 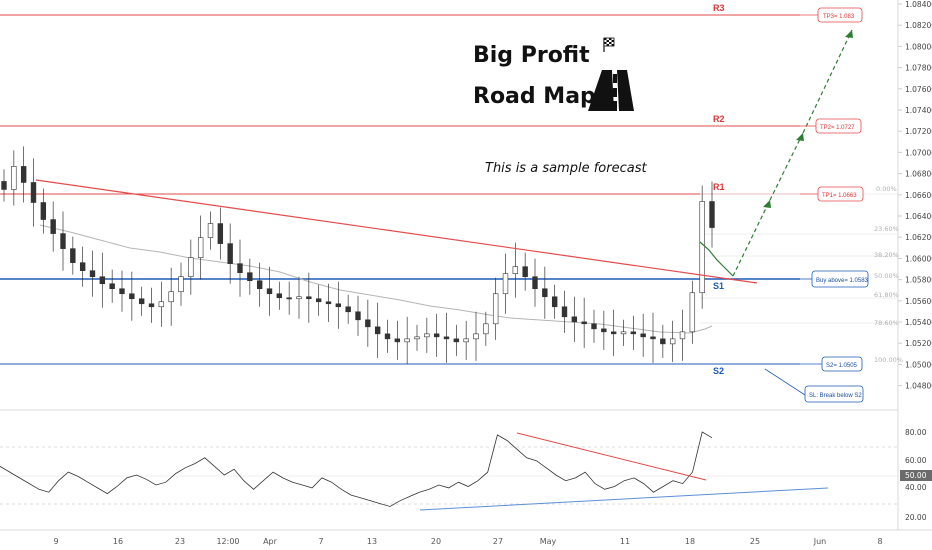 What do you see at coordinates (888, 360) in the screenshot?
I see `fib-label-100: 100.00%` at bounding box center [888, 360].